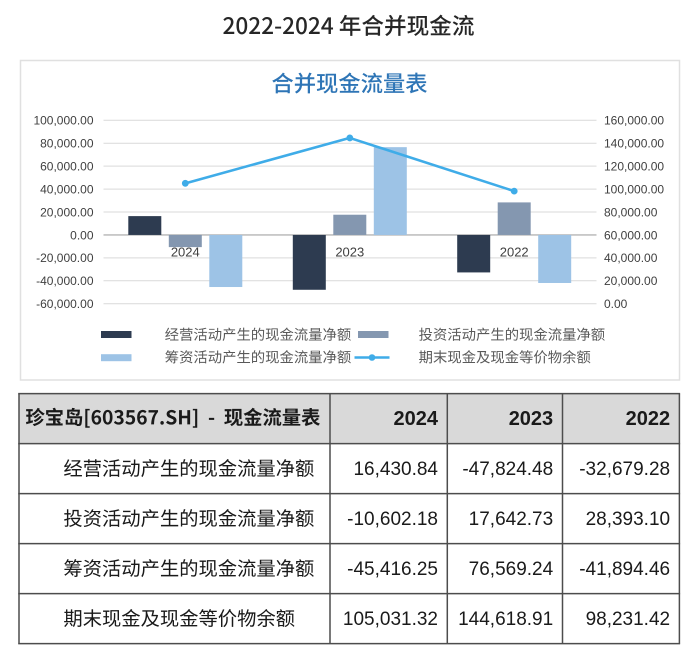 The image size is (700, 664). What do you see at coordinates (624, 569) in the screenshot?
I see `svg-text: -41,894.46` at bounding box center [624, 569].